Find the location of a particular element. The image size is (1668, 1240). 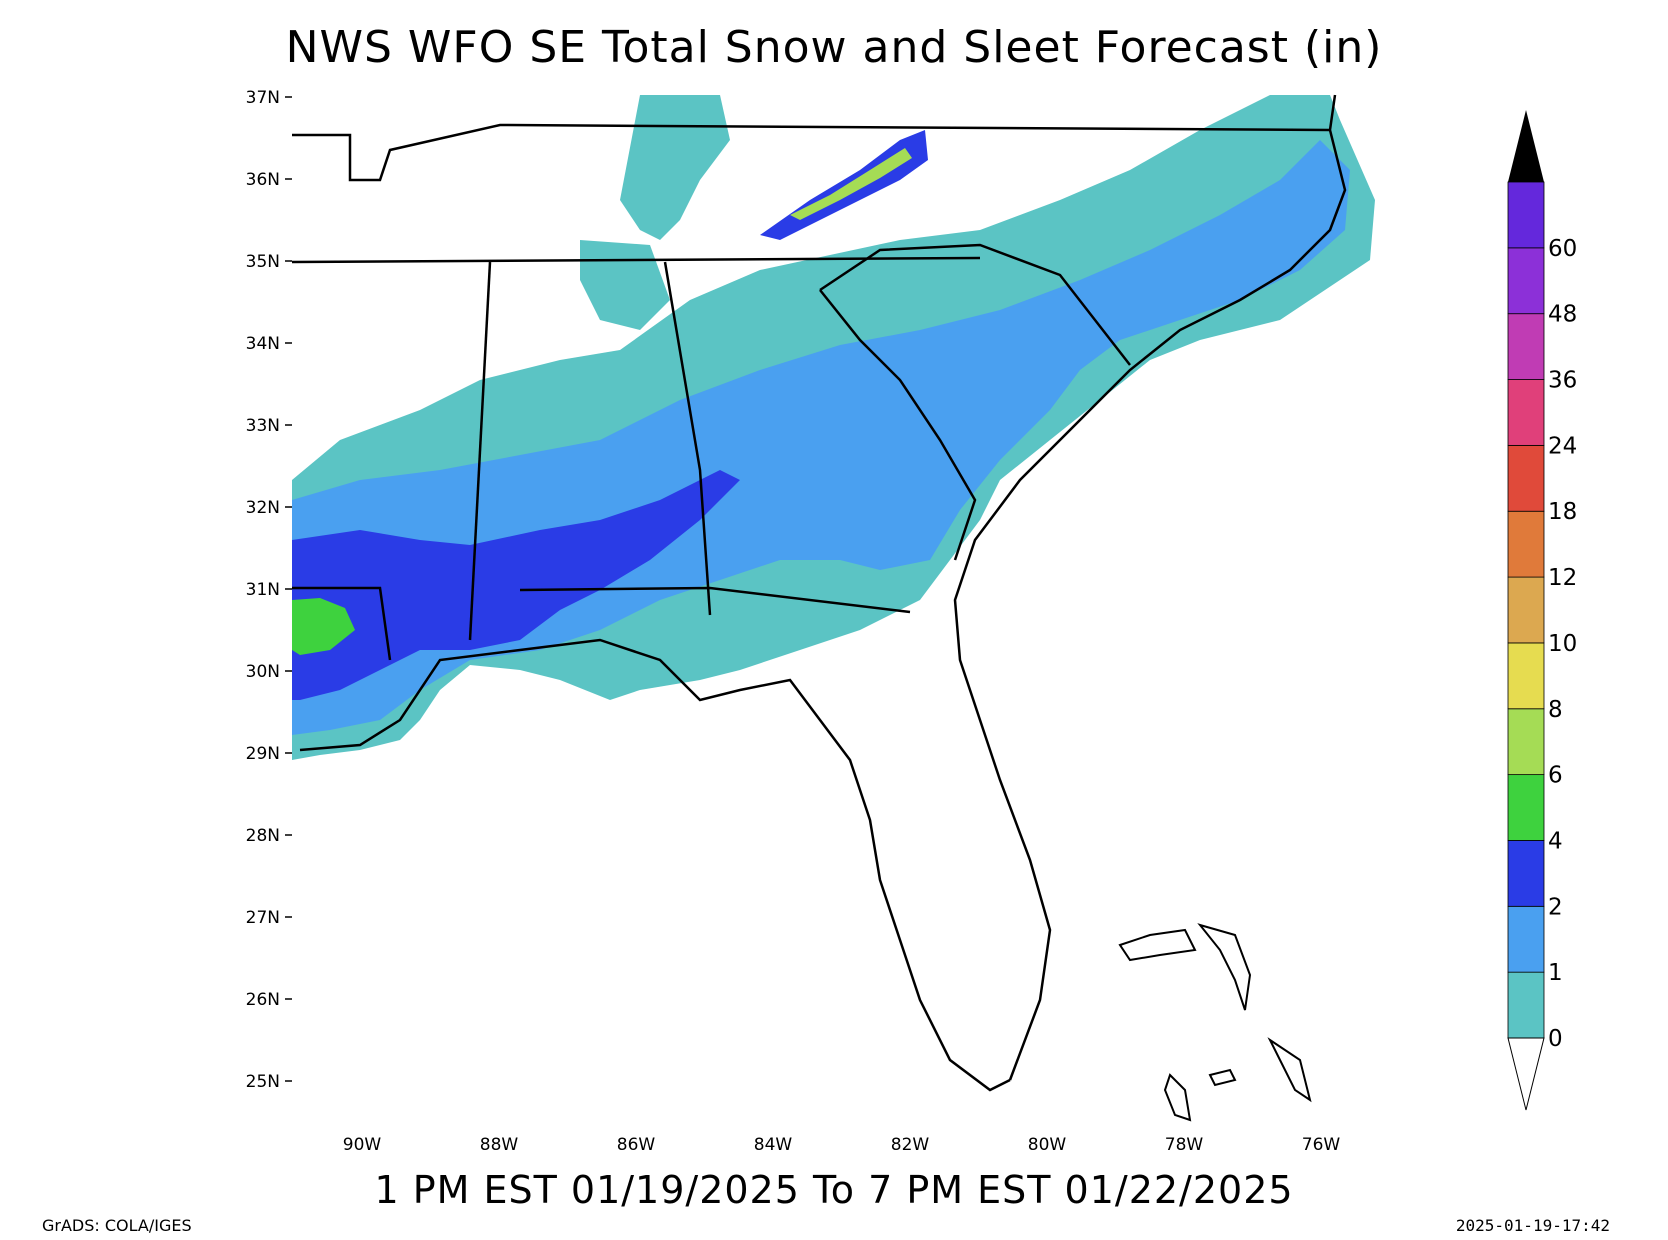

snow-band-mountains-green is located at coordinates (851, 184).